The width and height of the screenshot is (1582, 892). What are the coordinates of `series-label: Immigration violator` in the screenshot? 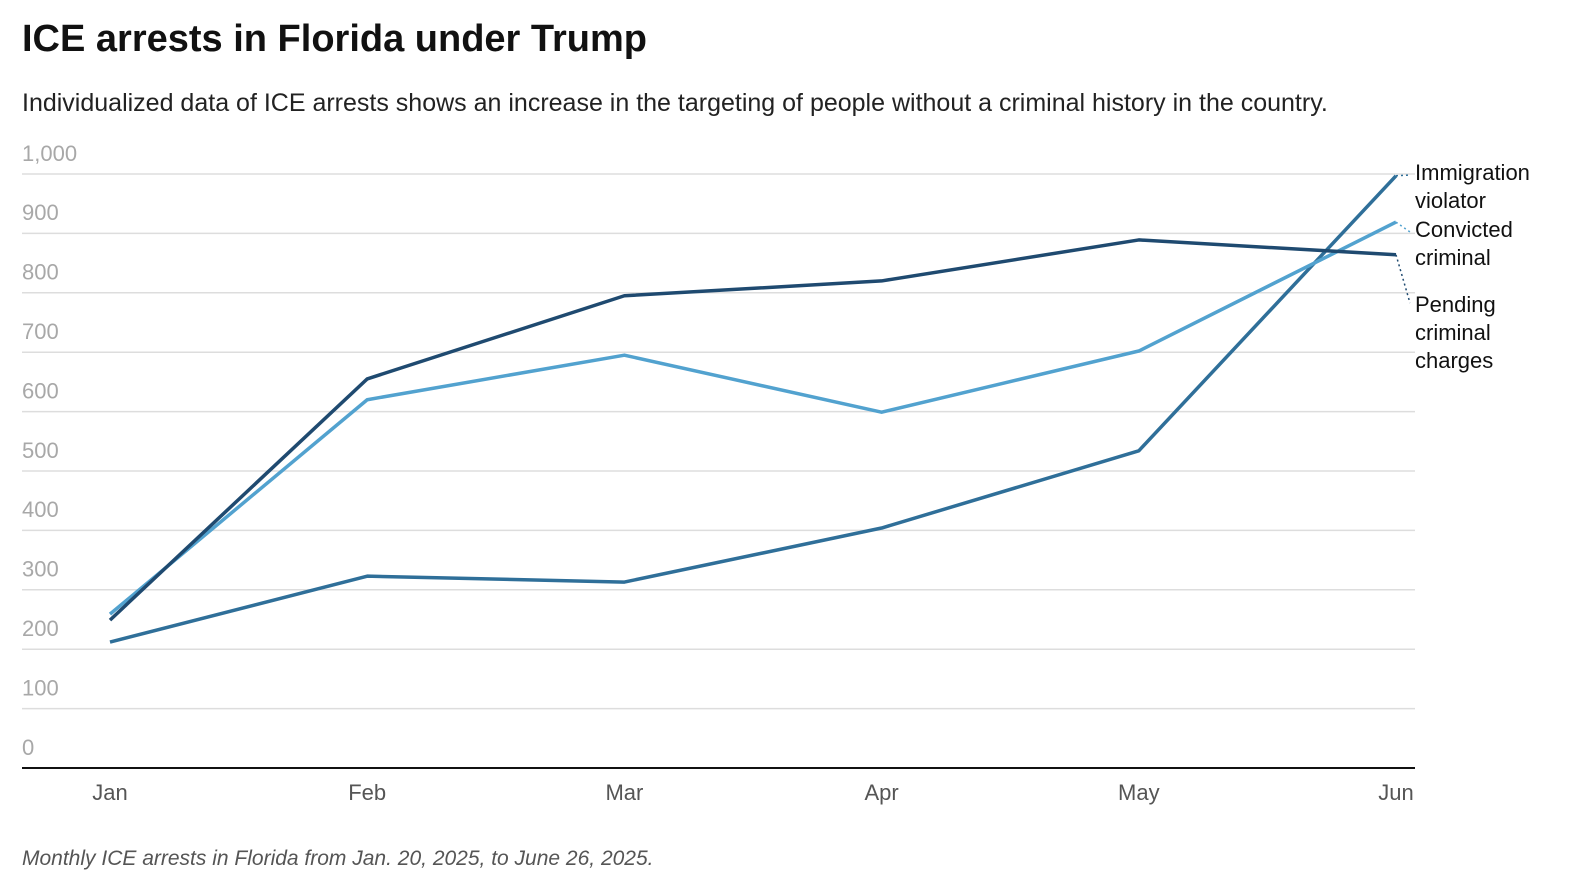 It's located at (1472, 186).